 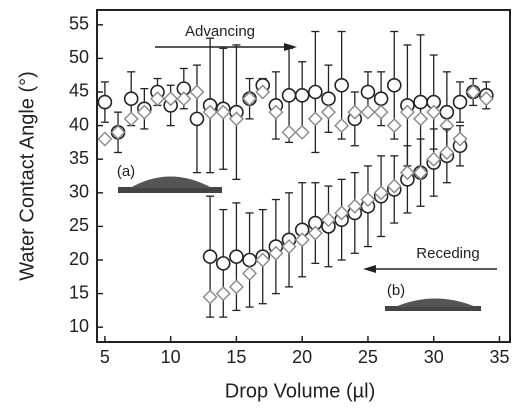 I want to click on y-tick-label: 35, so click(x=79, y=158).